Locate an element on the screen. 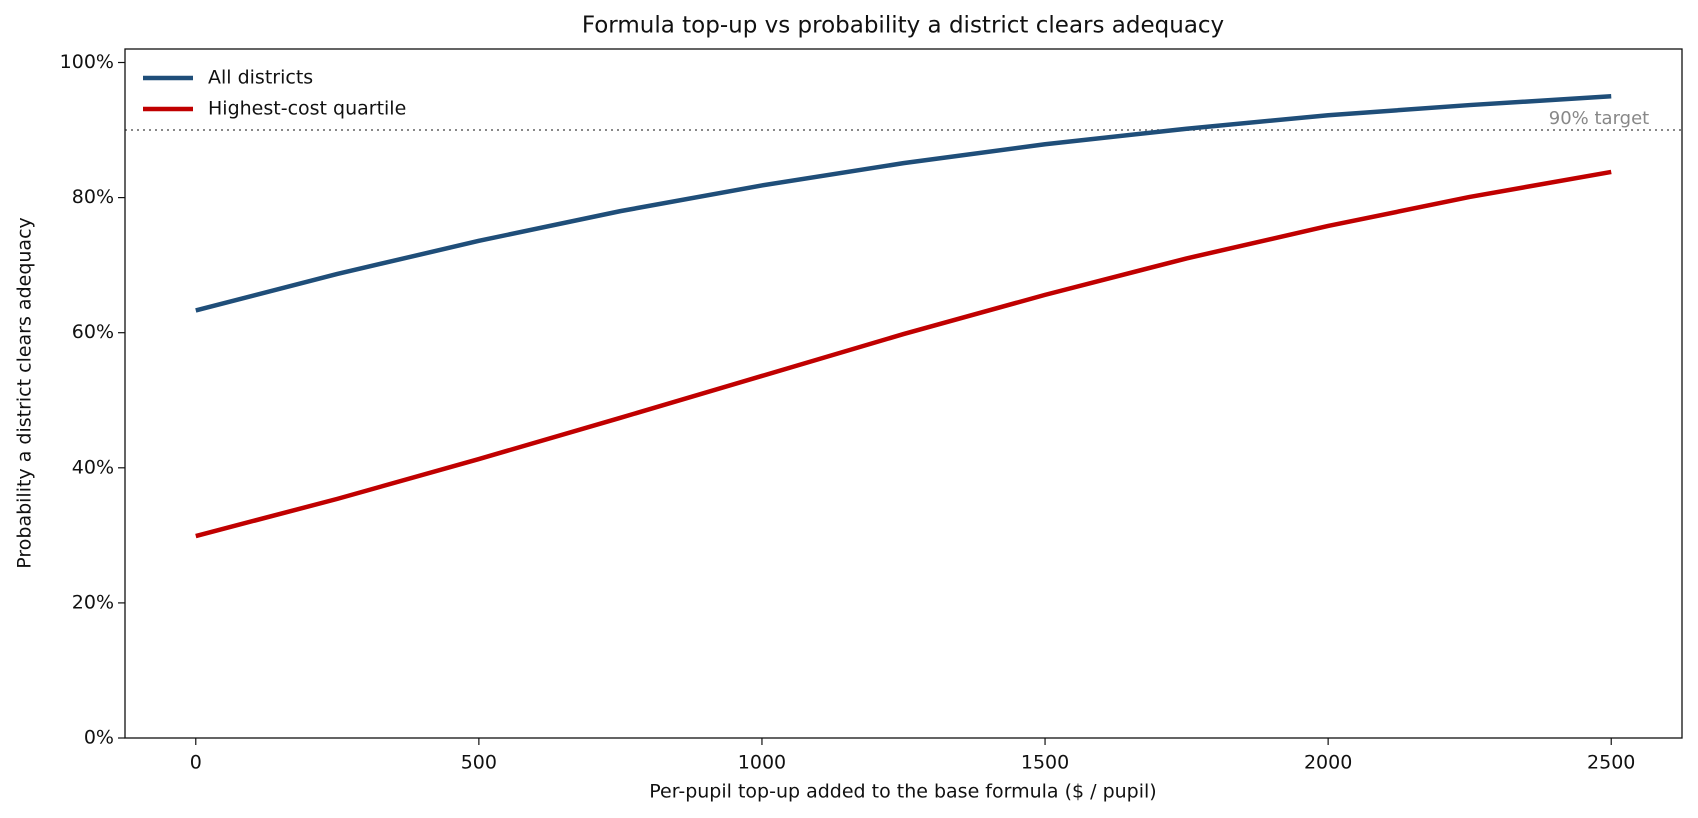 This screenshot has height=818, width=1698. y-tick-label: 20% is located at coordinates (93, 602).